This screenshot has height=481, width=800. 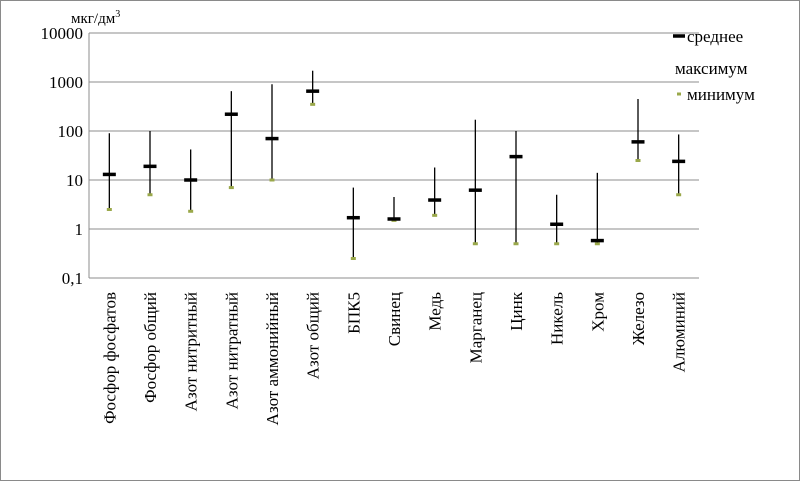 I want to click on y-axis-unit-superscript: 3, so click(x=117, y=14).